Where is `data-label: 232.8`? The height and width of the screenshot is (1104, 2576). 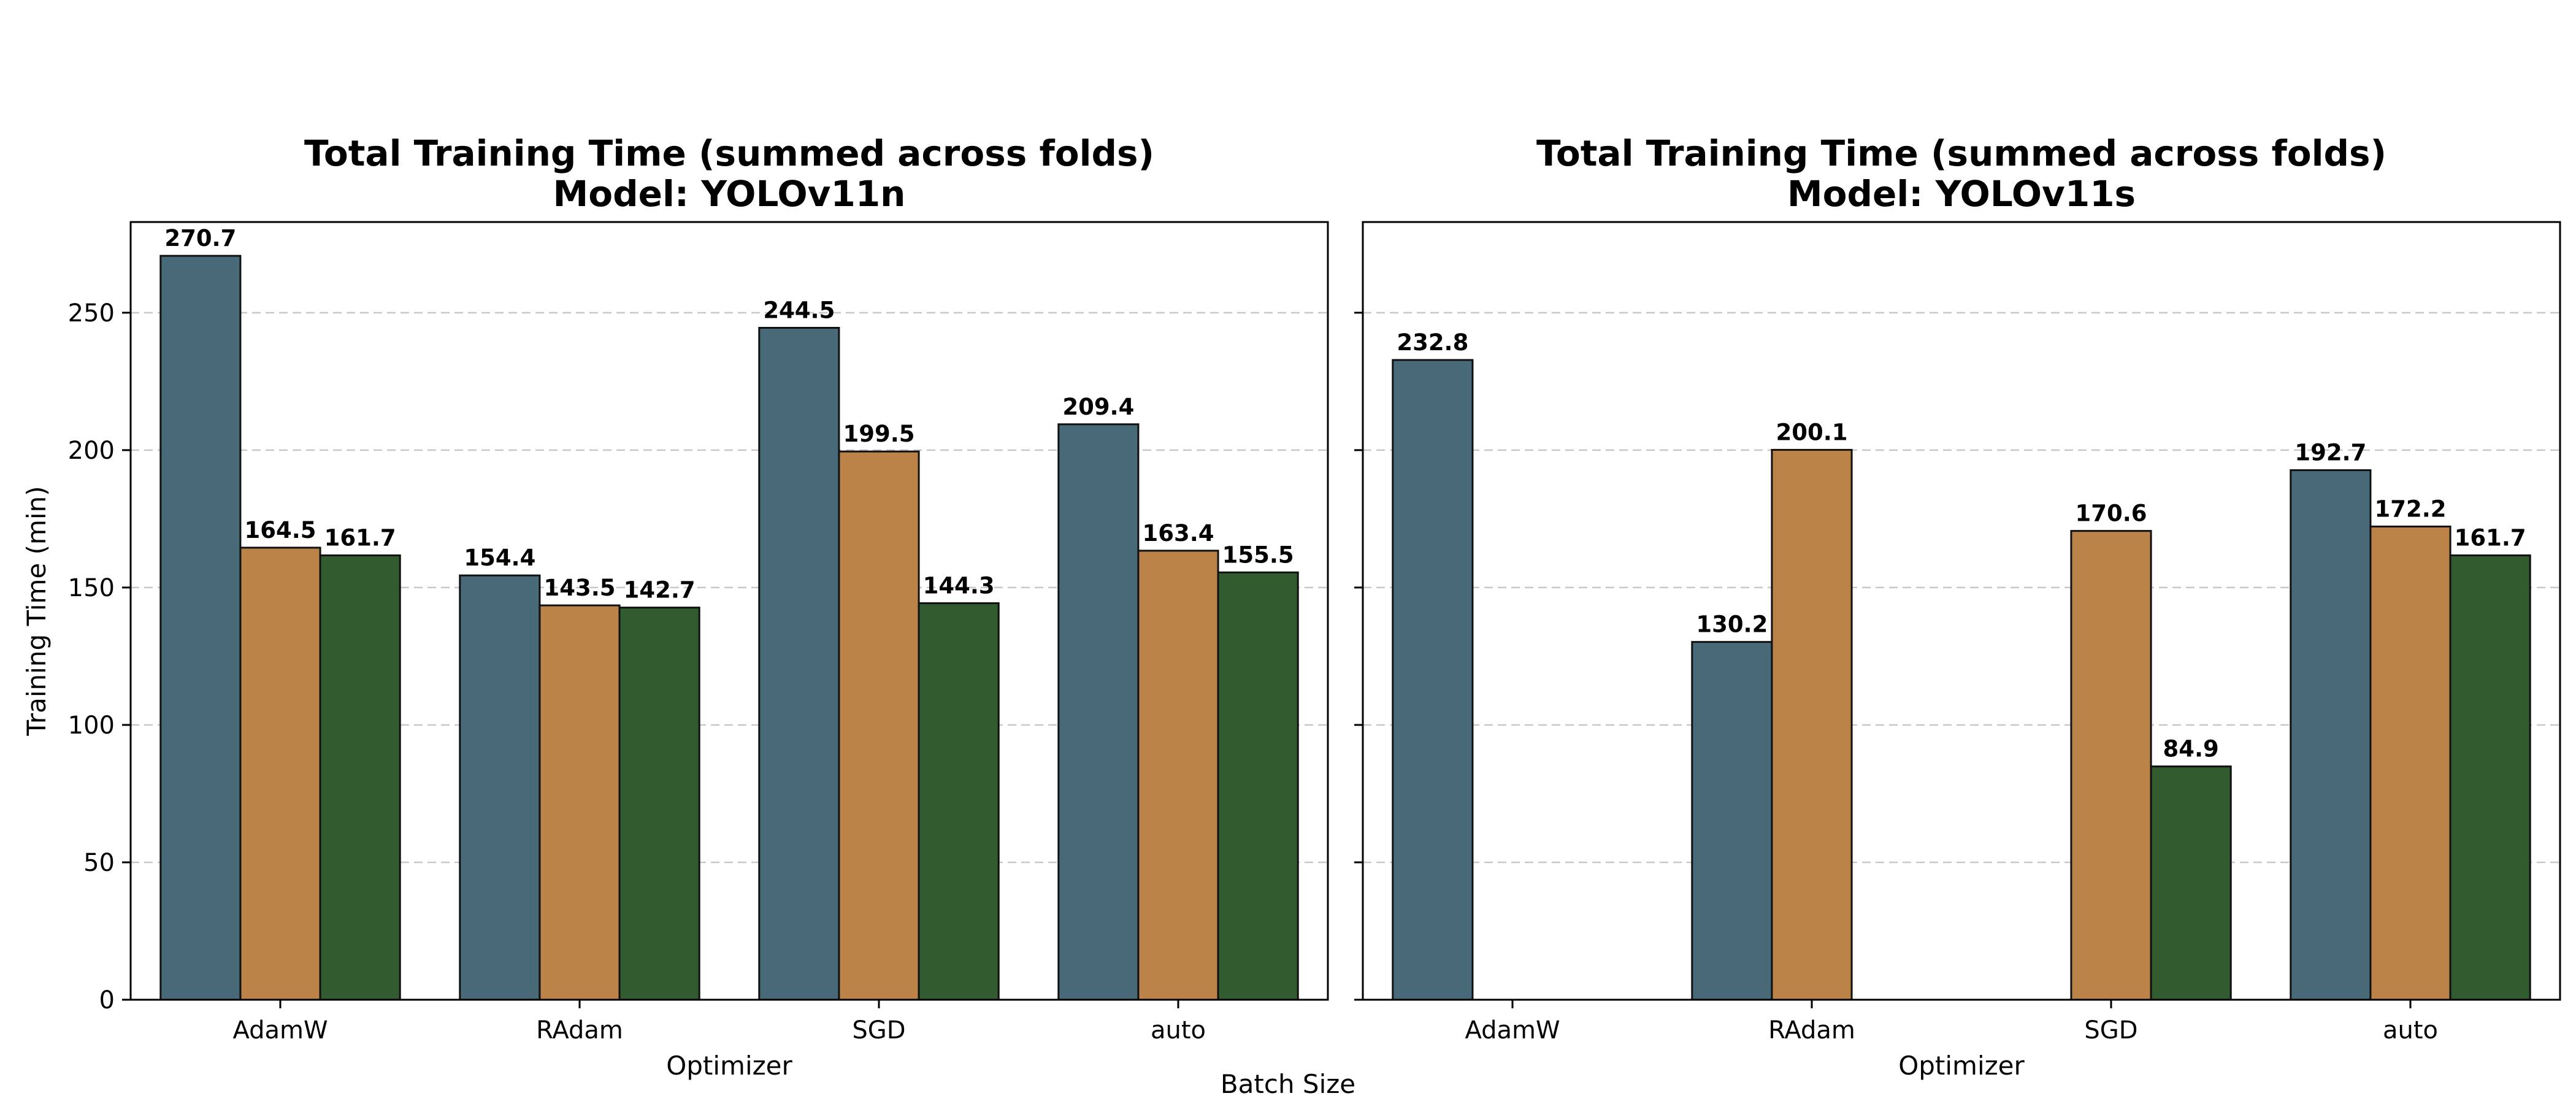
data-label: 232.8 is located at coordinates (1432, 342).